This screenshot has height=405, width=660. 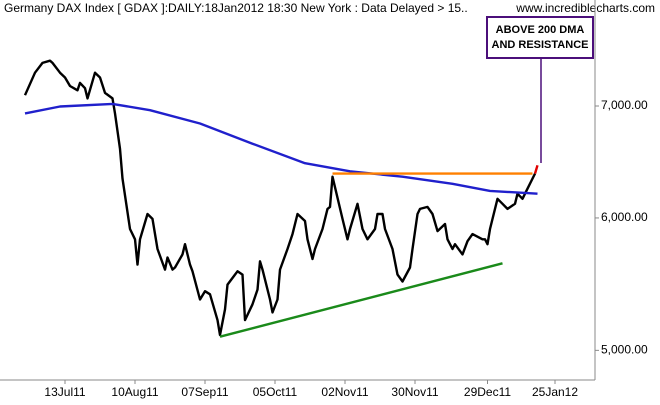 What do you see at coordinates (64, 392) in the screenshot?
I see `x-tick-label: 13Jul11` at bounding box center [64, 392].